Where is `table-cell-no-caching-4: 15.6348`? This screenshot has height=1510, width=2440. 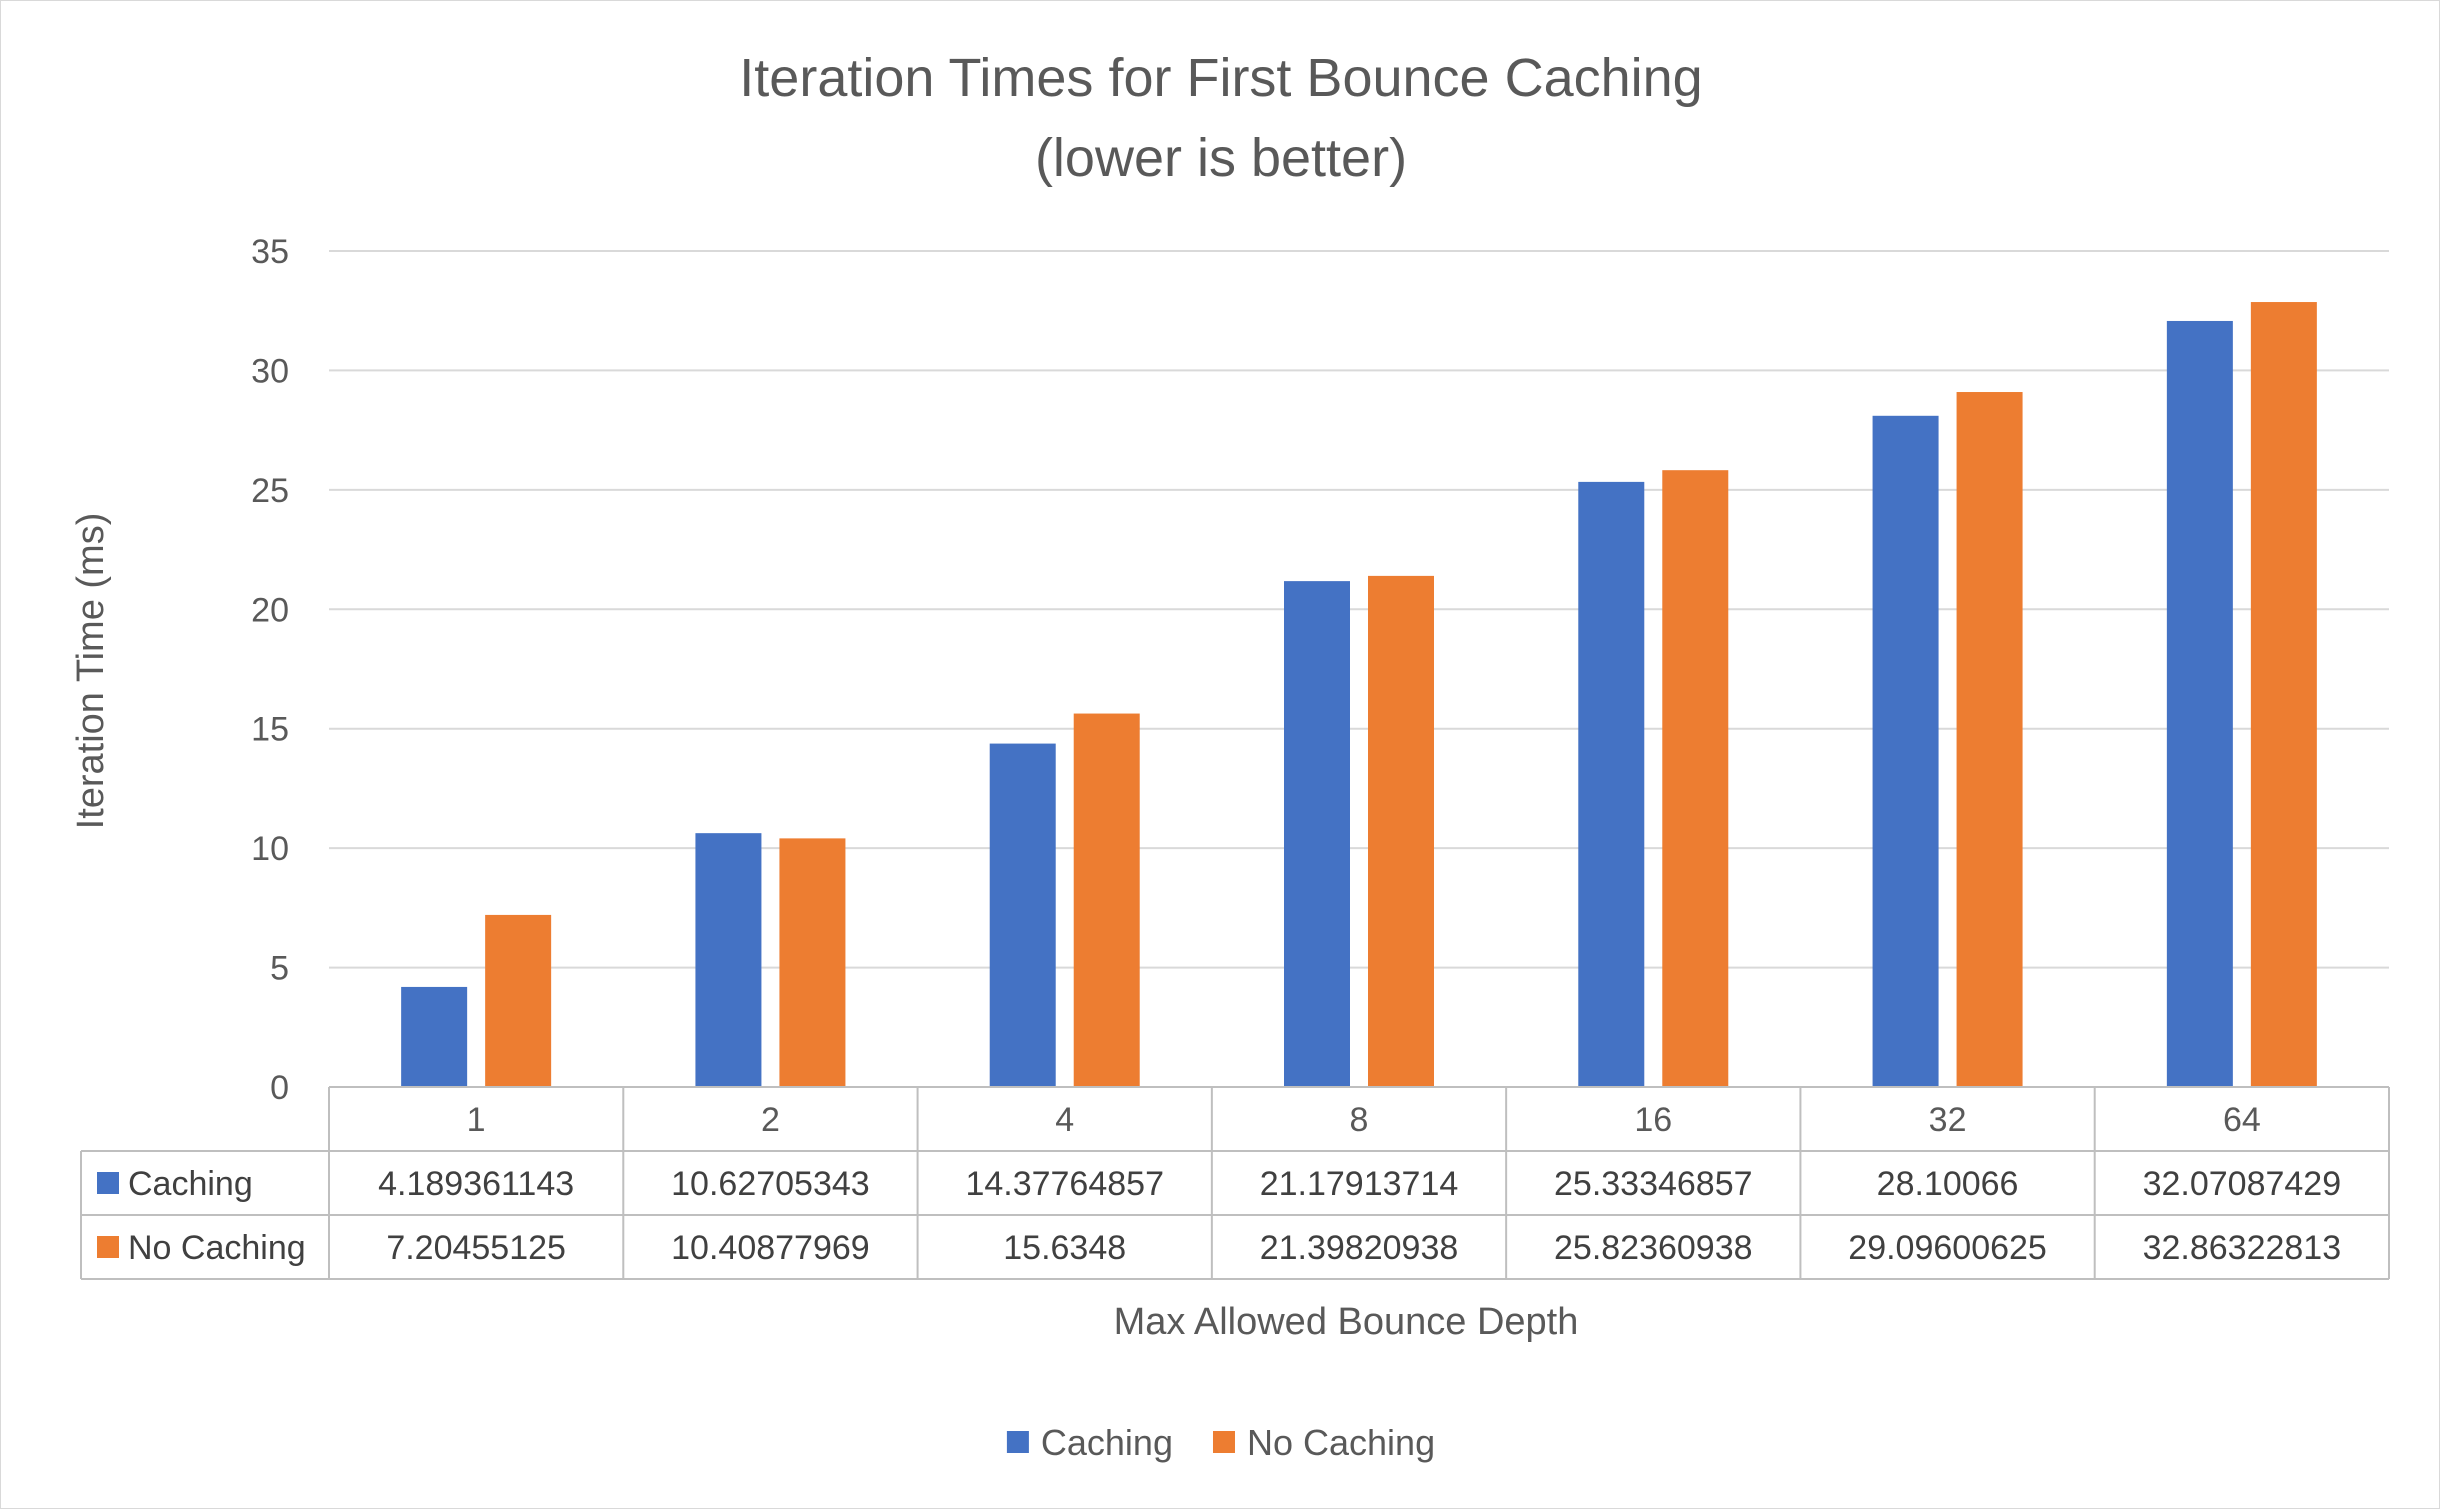 table-cell-no-caching-4: 15.6348 is located at coordinates (1064, 1248).